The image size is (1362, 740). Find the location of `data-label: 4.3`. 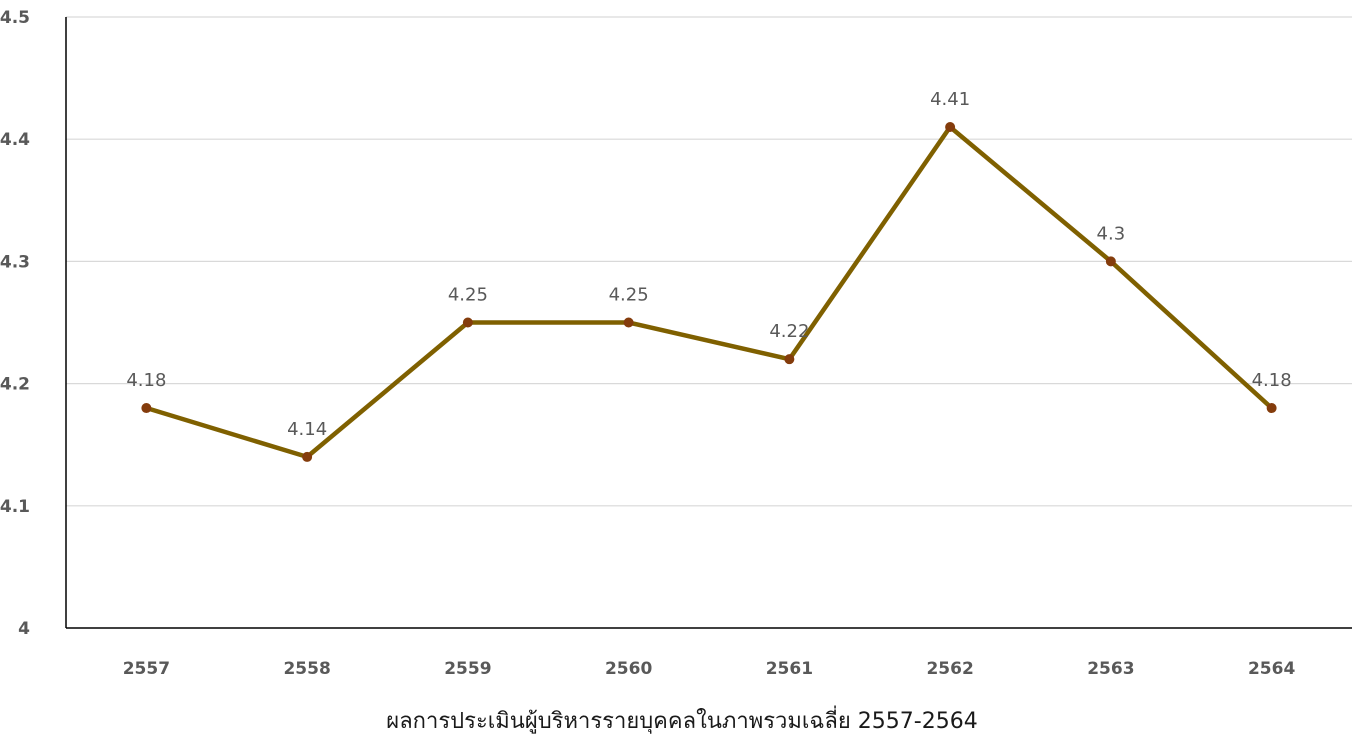

data-label: 4.3 is located at coordinates (1111, 233).